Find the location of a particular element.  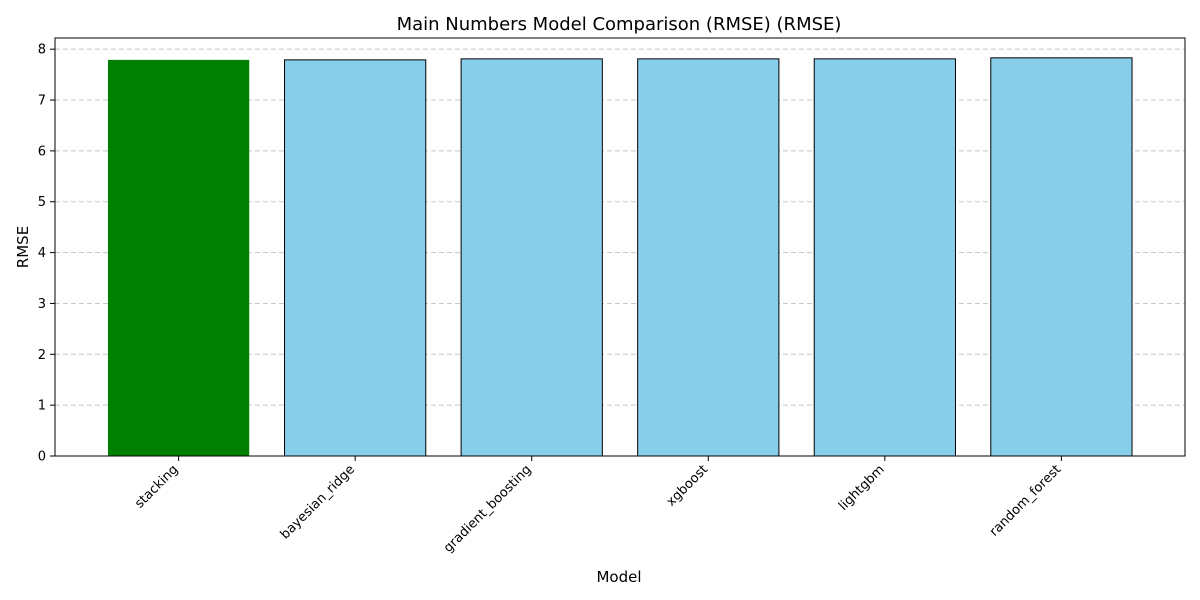

bar-stacking is located at coordinates (178, 257).